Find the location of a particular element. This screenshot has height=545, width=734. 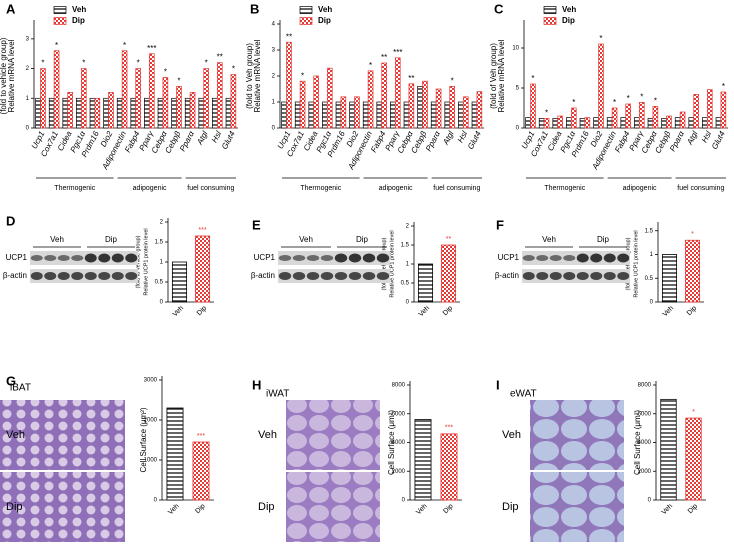

histology-group: Dip is located at coordinates (14, 507).